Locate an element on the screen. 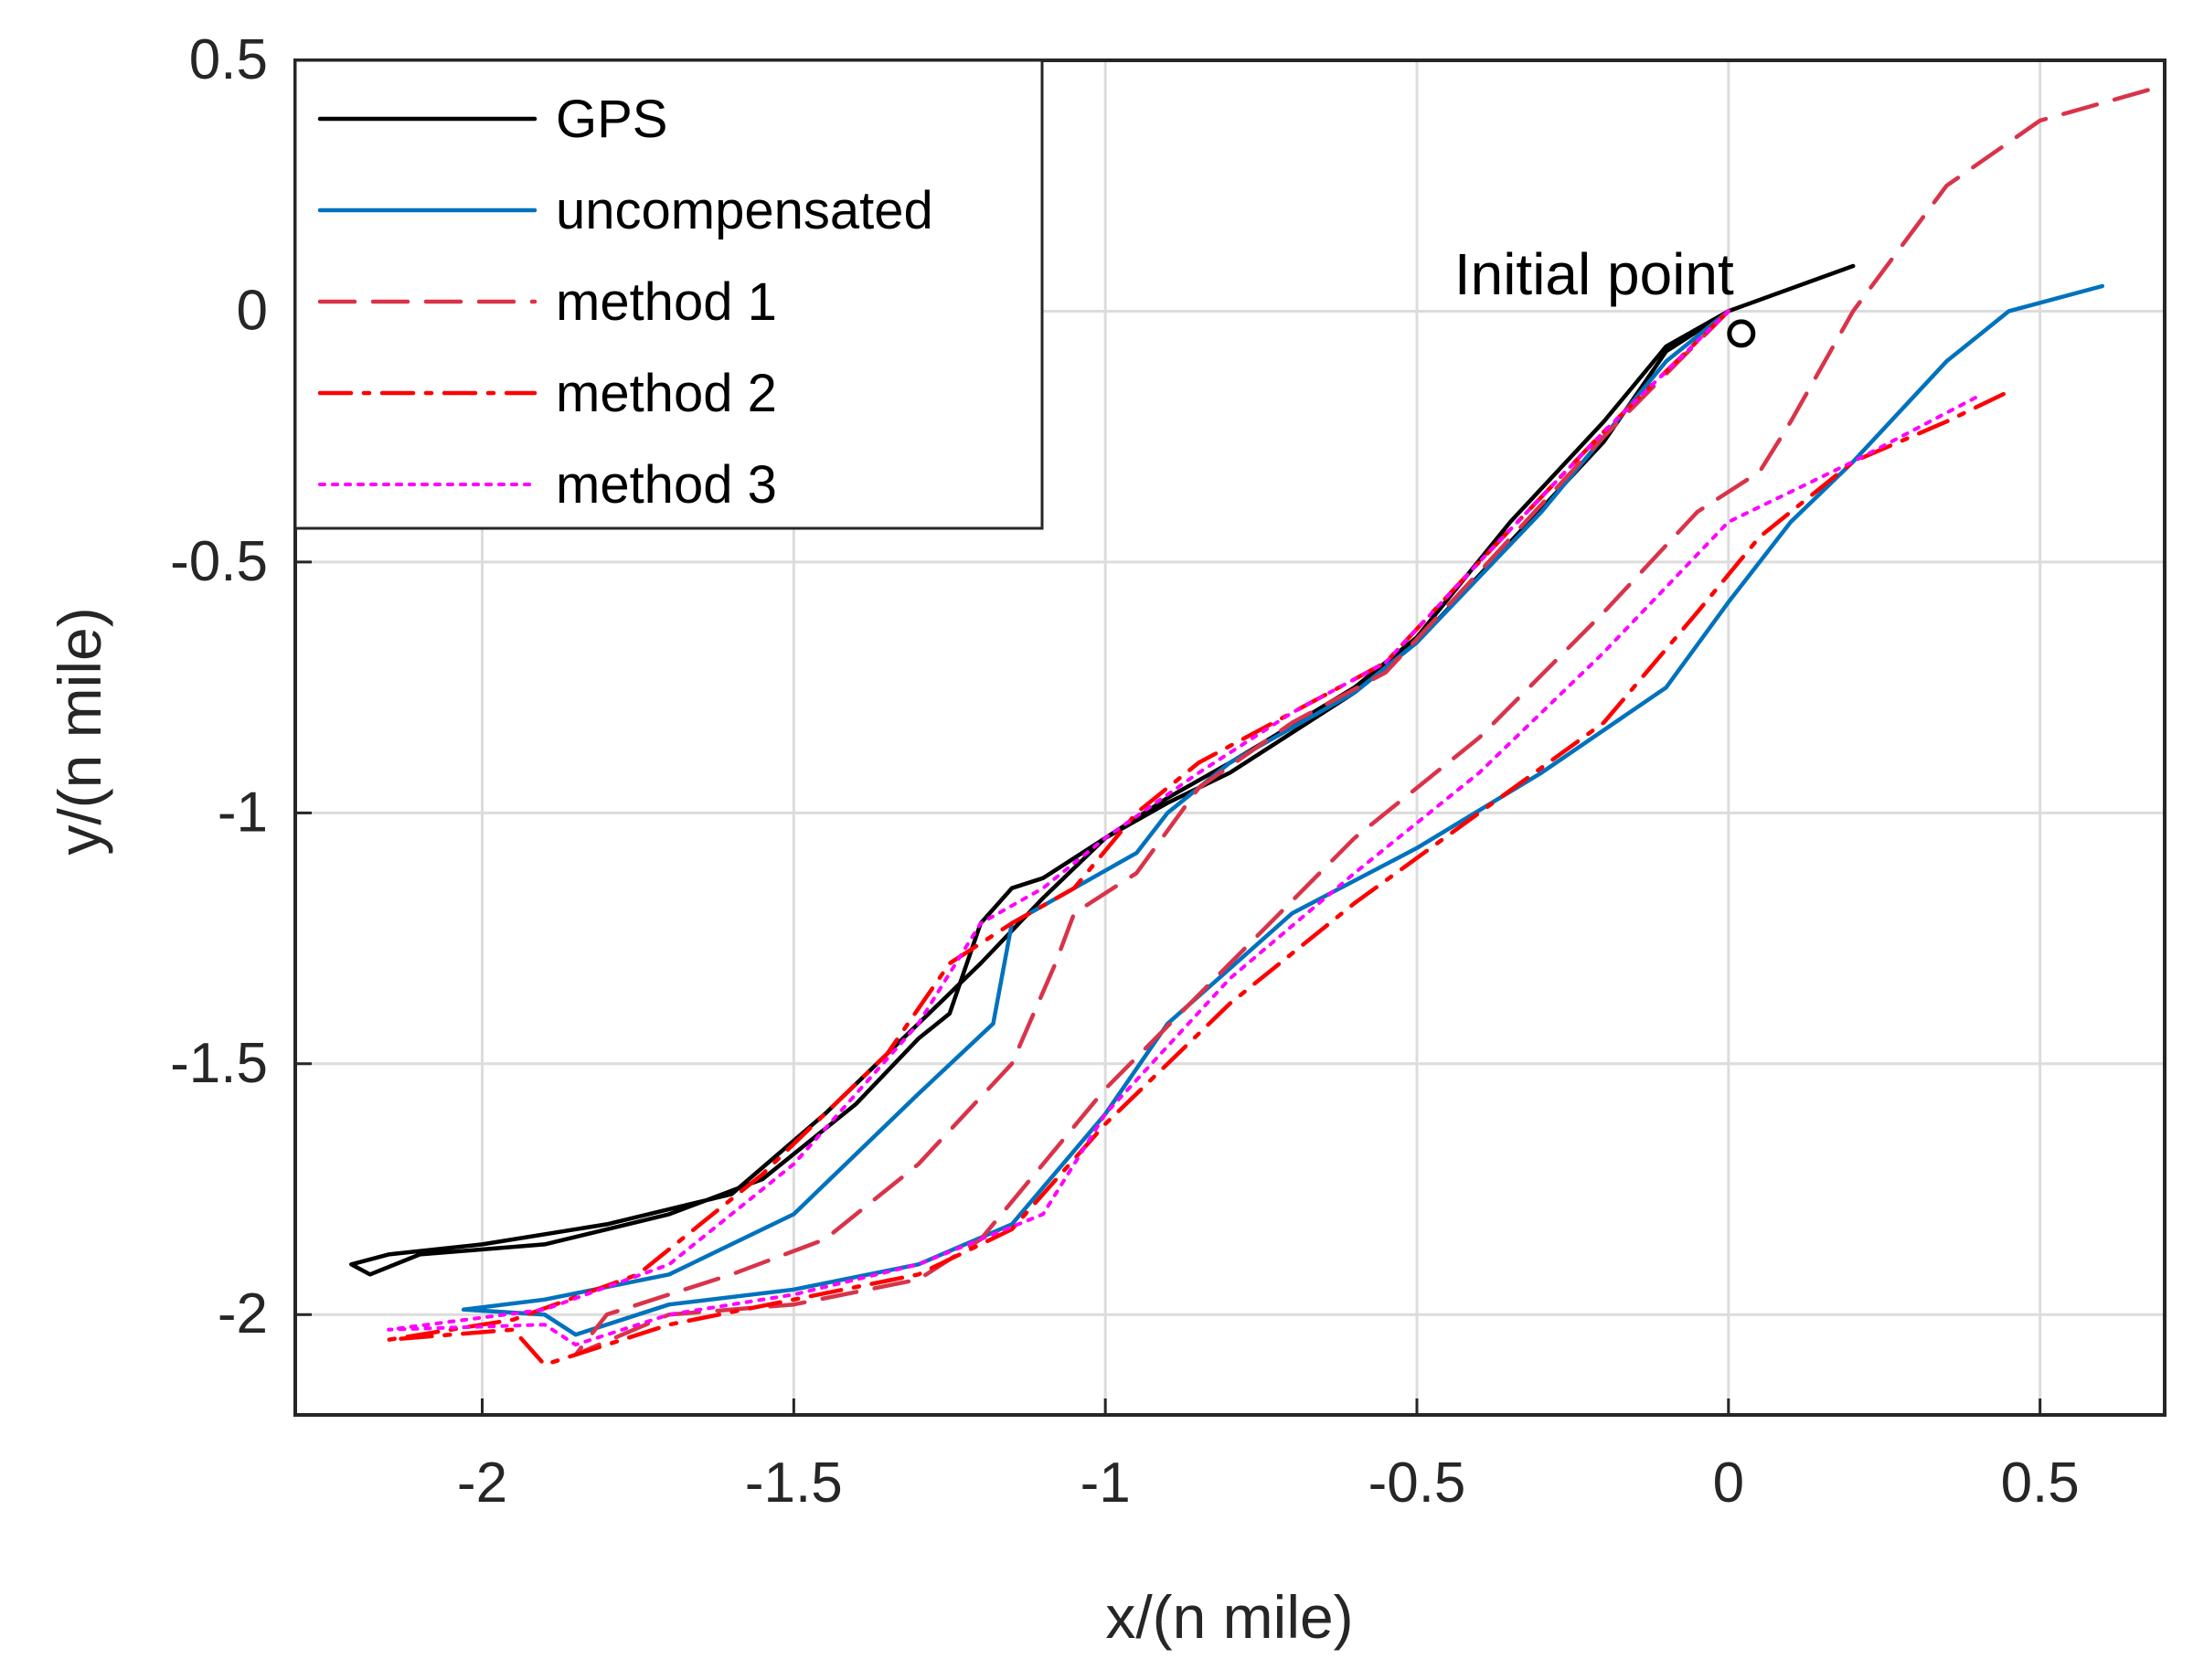 Image resolution: width=2193 pixels, height=1680 pixels. y-tick-label: -1.5 is located at coordinates (219, 1064).